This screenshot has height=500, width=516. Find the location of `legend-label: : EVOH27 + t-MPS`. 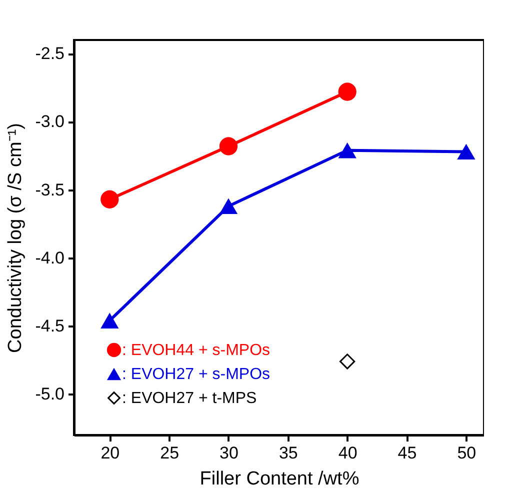

legend-label: : EVOH27 + t-MPS is located at coordinates (189, 398).